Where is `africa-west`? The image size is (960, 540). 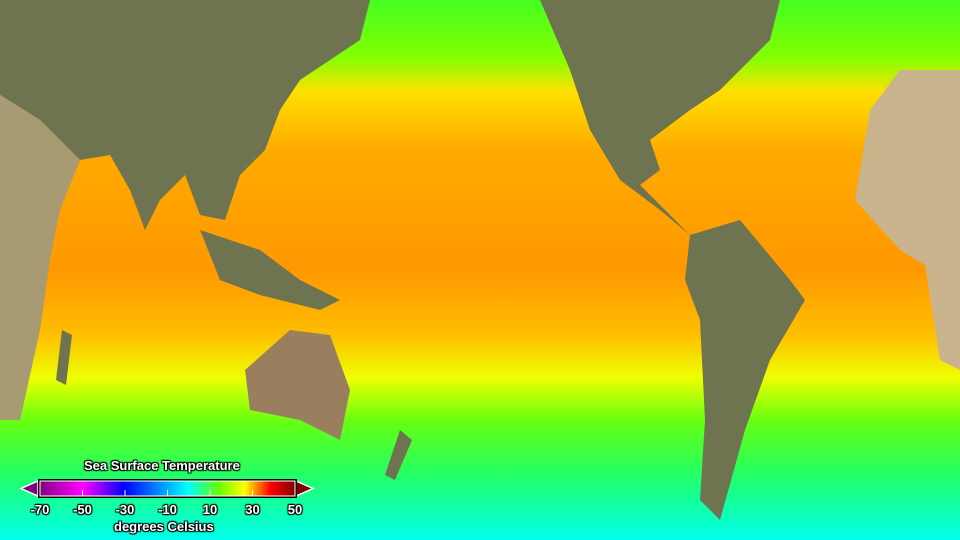 africa-west is located at coordinates (40, 257).